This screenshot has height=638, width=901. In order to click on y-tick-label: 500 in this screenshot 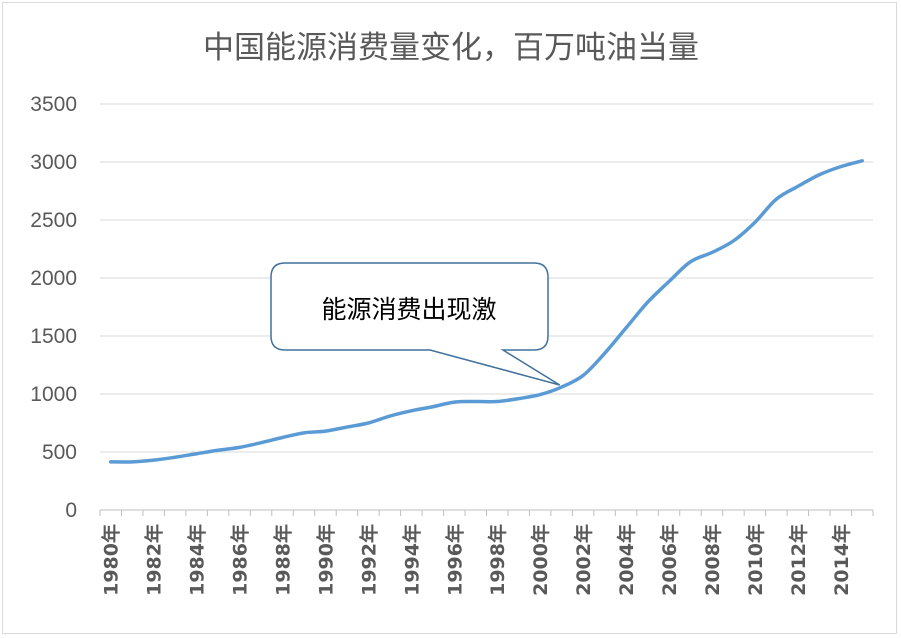, I will do `click(59, 452)`.